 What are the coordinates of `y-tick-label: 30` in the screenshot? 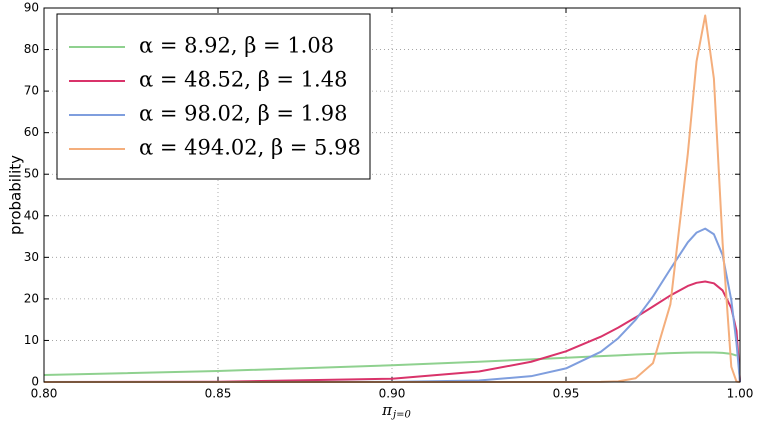 It's located at (31, 257).